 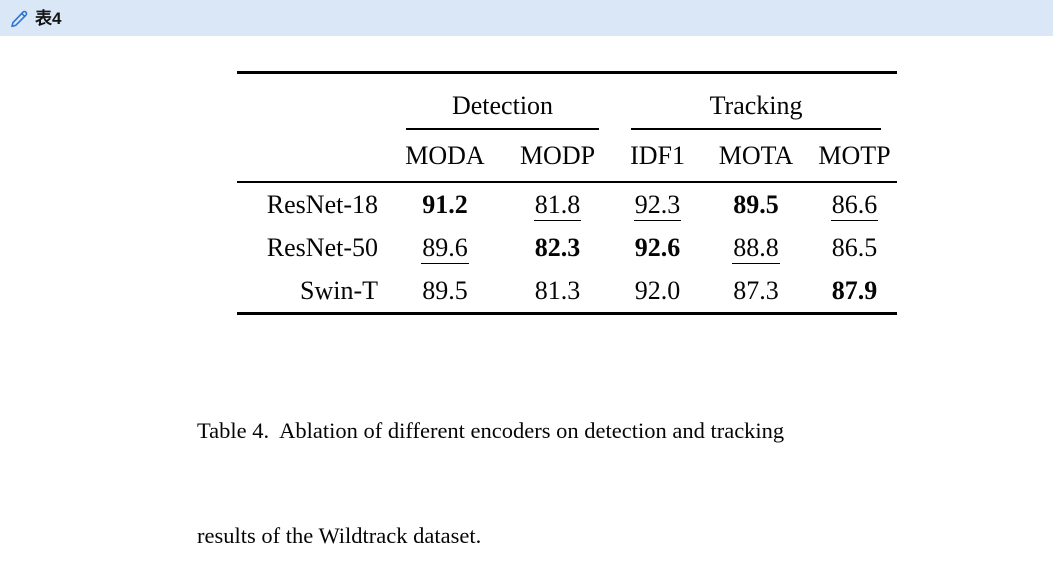 I want to click on table-cell: 92.0, so click(x=657, y=291).